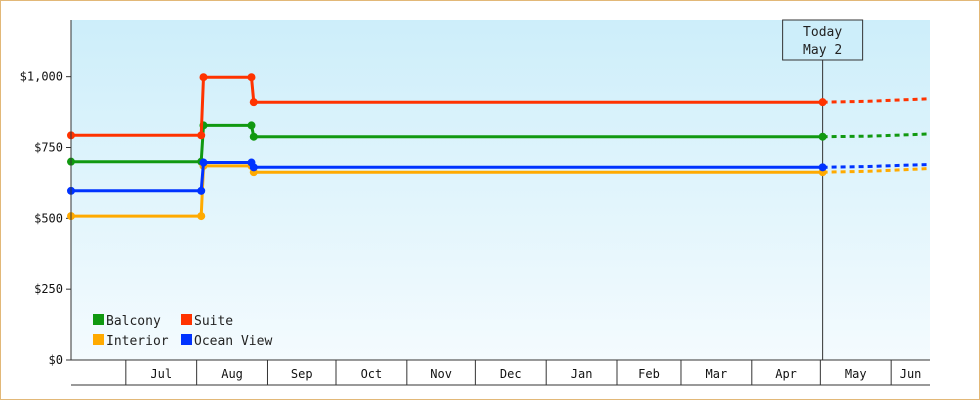 Image resolution: width=980 pixels, height=400 pixels. What do you see at coordinates (822, 50) in the screenshot?
I see `today-date: May 2` at bounding box center [822, 50].